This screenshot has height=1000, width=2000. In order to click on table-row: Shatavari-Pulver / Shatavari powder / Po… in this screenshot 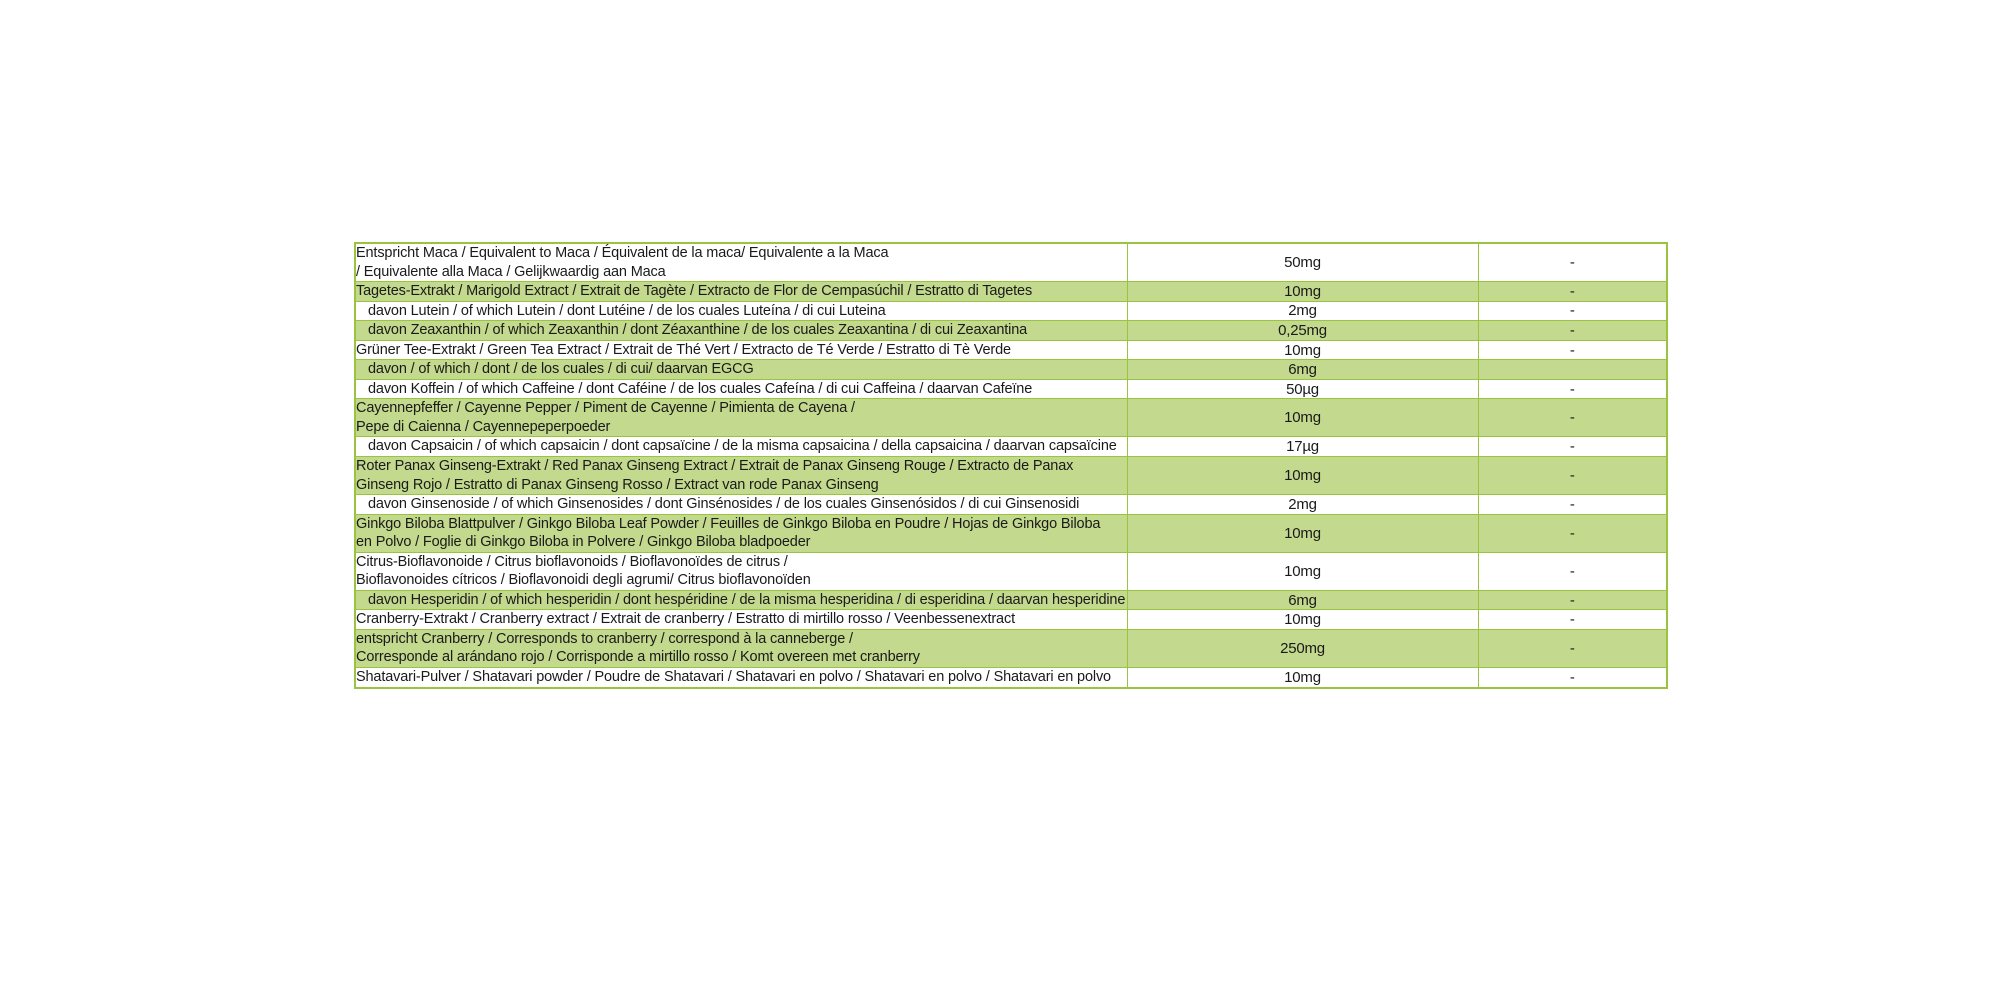, I will do `click(1011, 678)`.